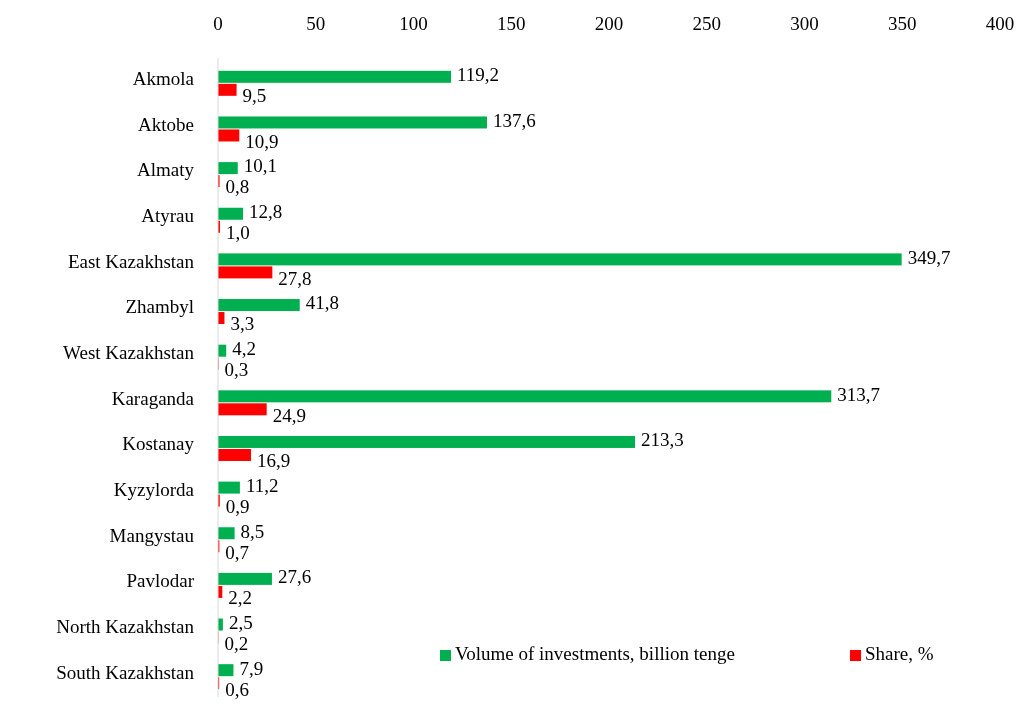  Describe the element at coordinates (609, 23) in the screenshot. I see `x-tick-label: 200` at that location.